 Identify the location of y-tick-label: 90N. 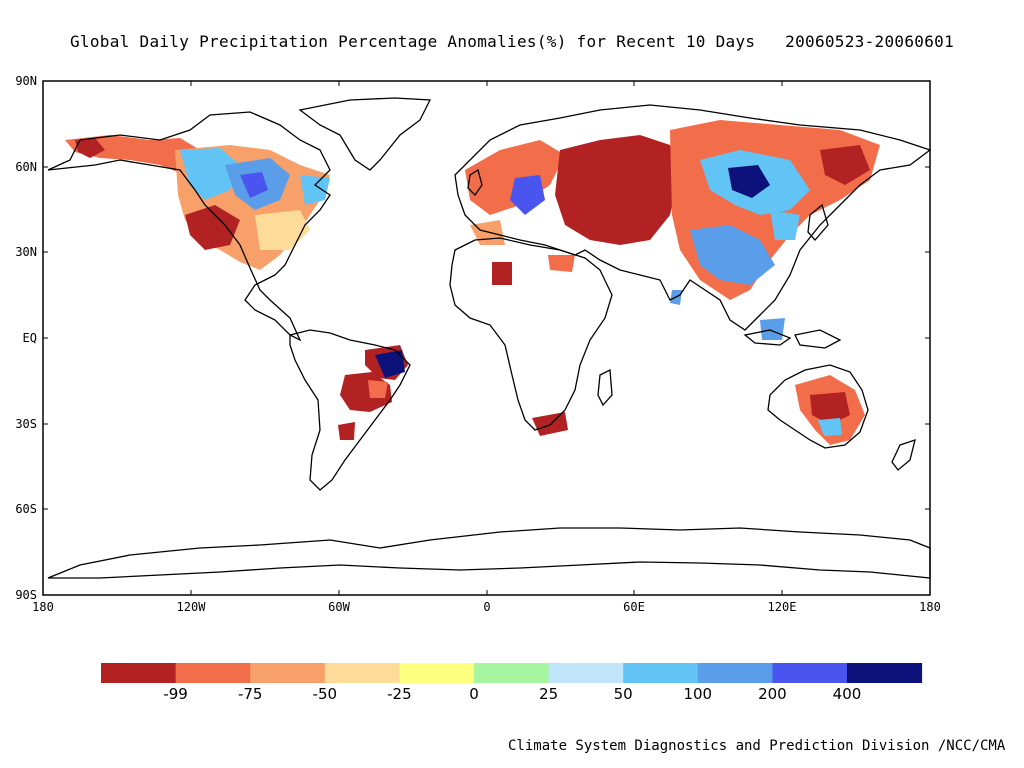
(26, 81).